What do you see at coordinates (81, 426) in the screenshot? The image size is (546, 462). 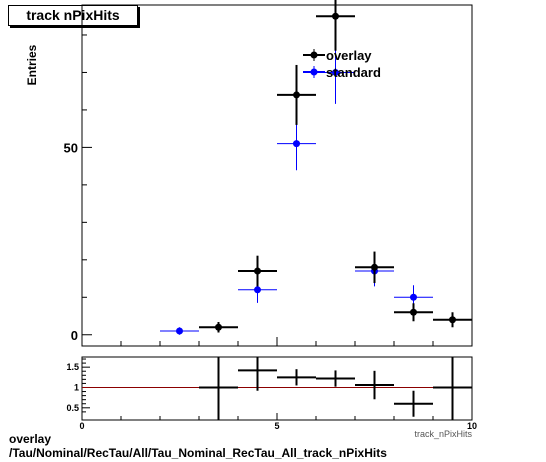 I see `ratio-x-tick-label: 0` at bounding box center [81, 426].